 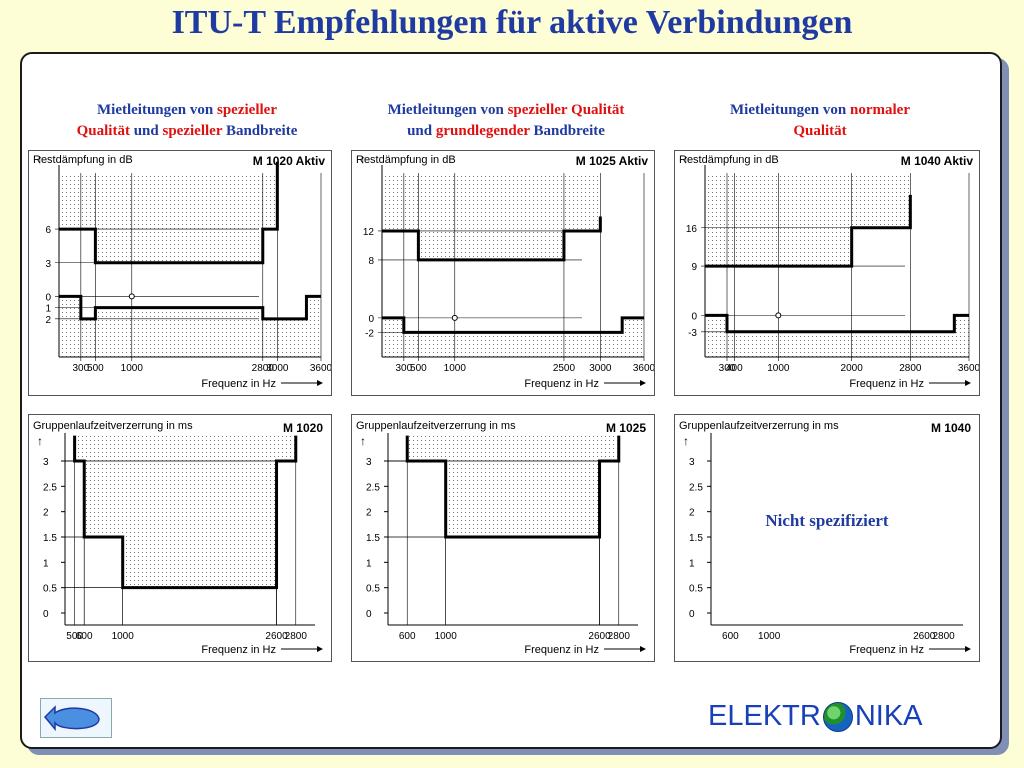 What do you see at coordinates (820, 121) in the screenshot?
I see `column-header-3: Mietleitungen von normaler Qualität` at bounding box center [820, 121].